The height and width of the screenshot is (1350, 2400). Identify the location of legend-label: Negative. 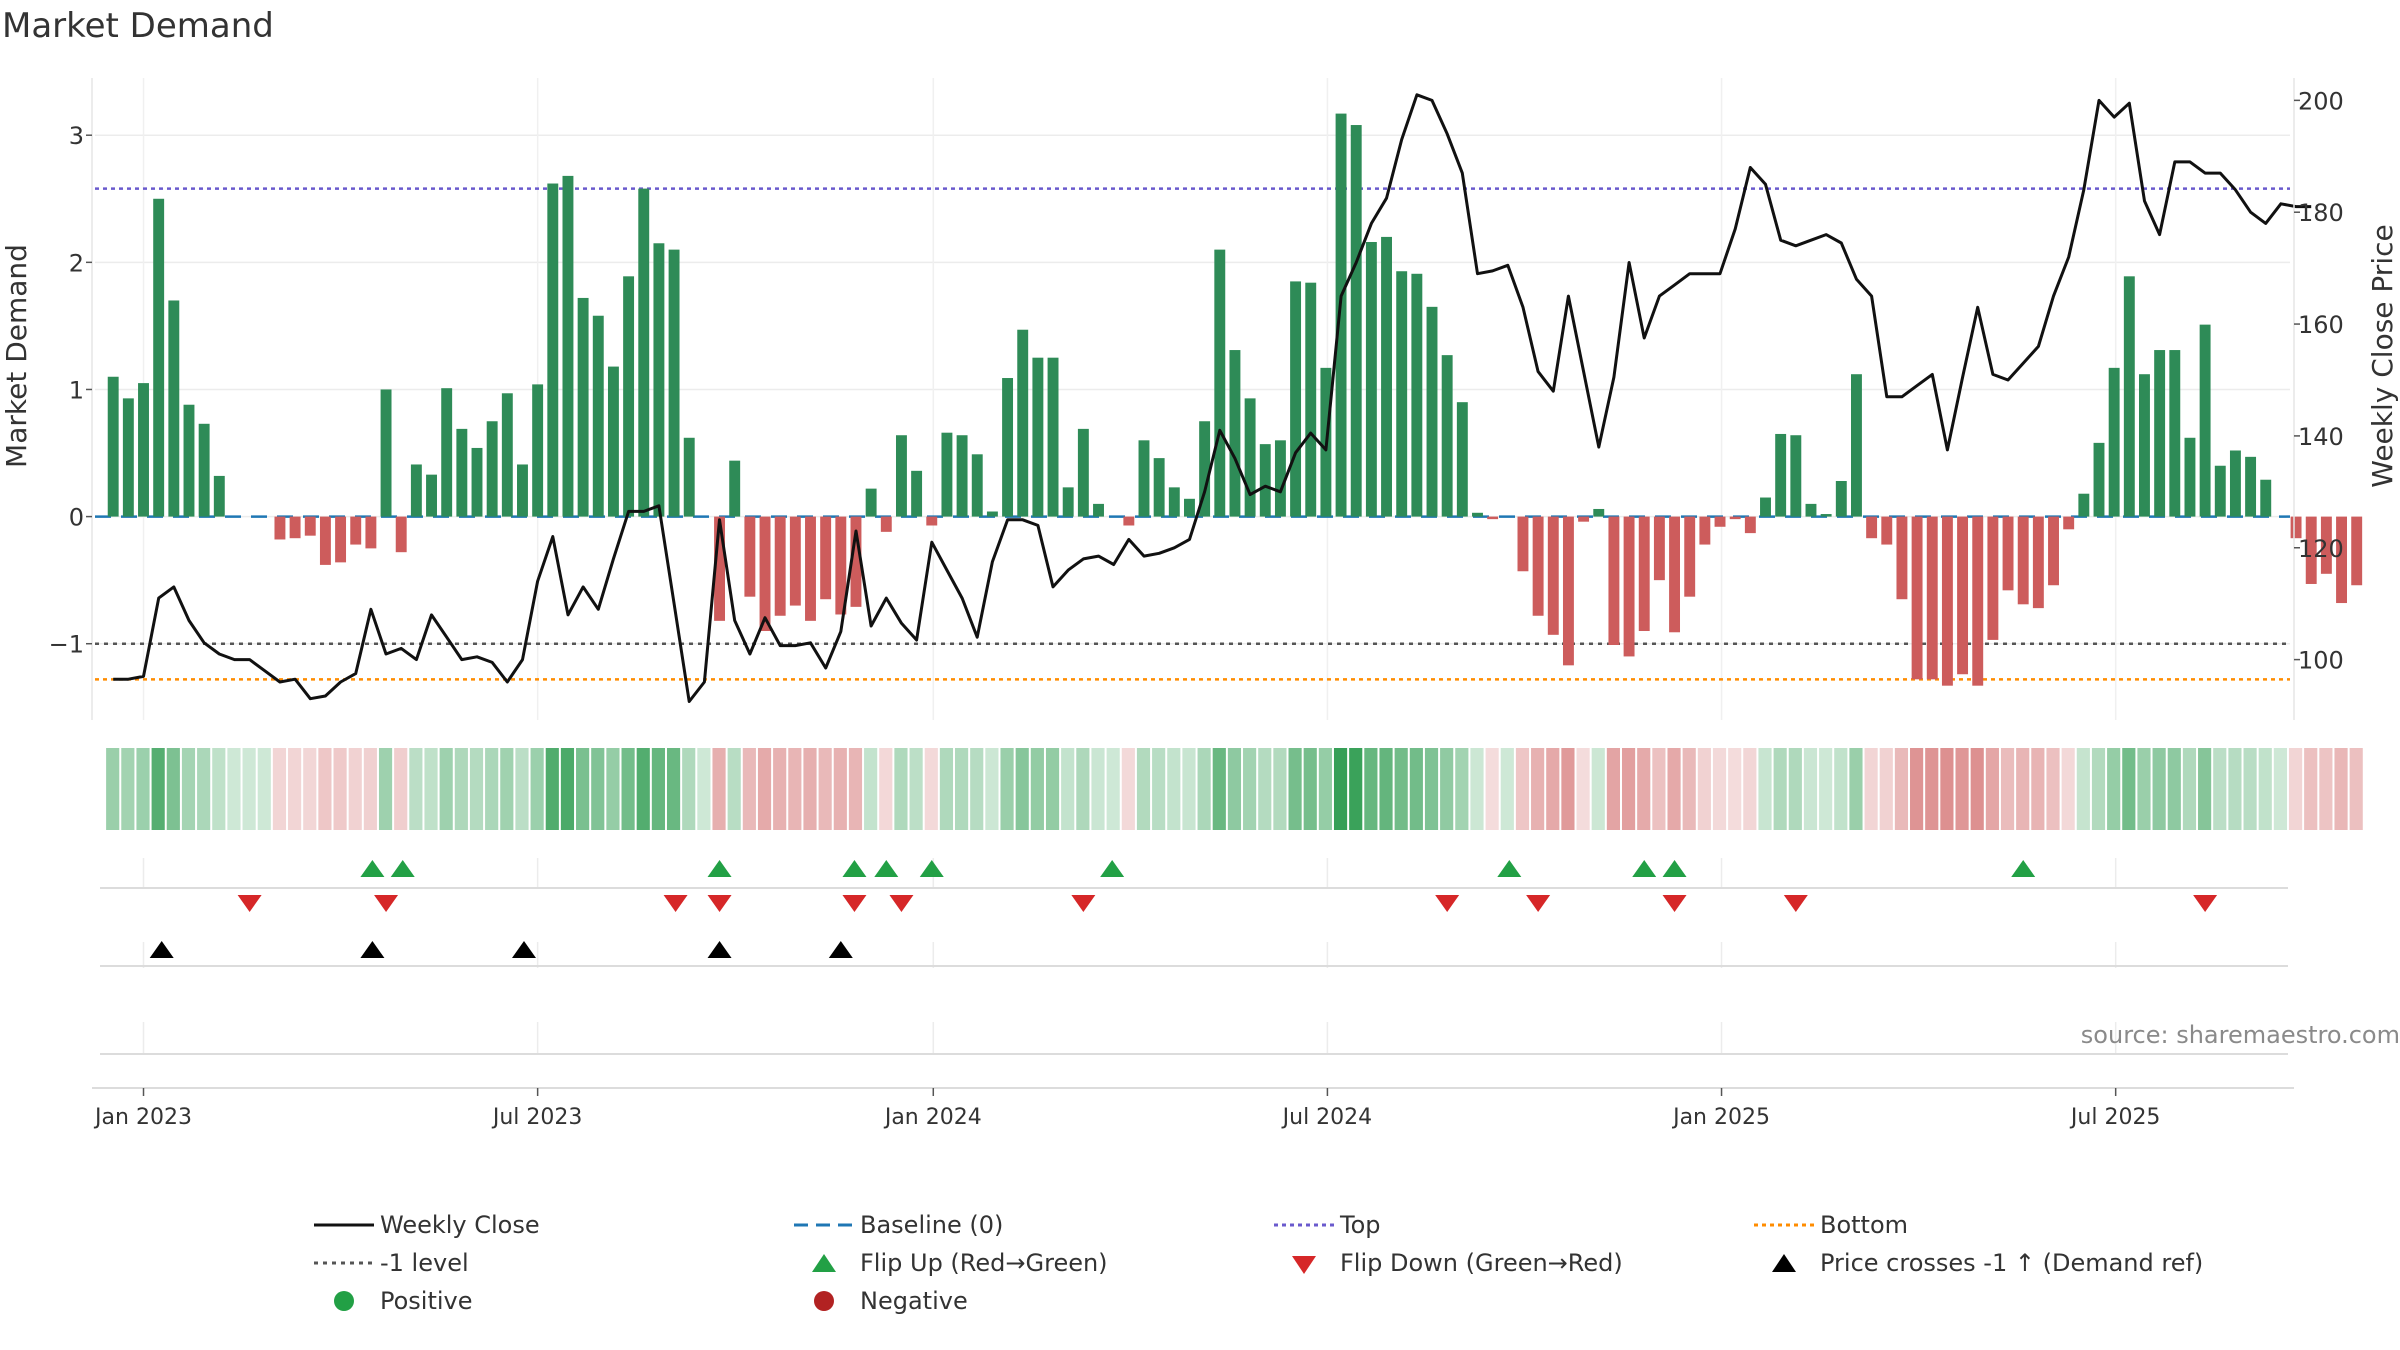
(914, 1301).